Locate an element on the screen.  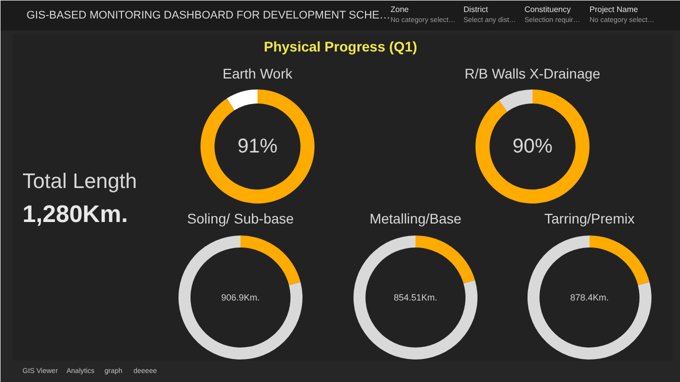
text: Zone is located at coordinates (400, 9).